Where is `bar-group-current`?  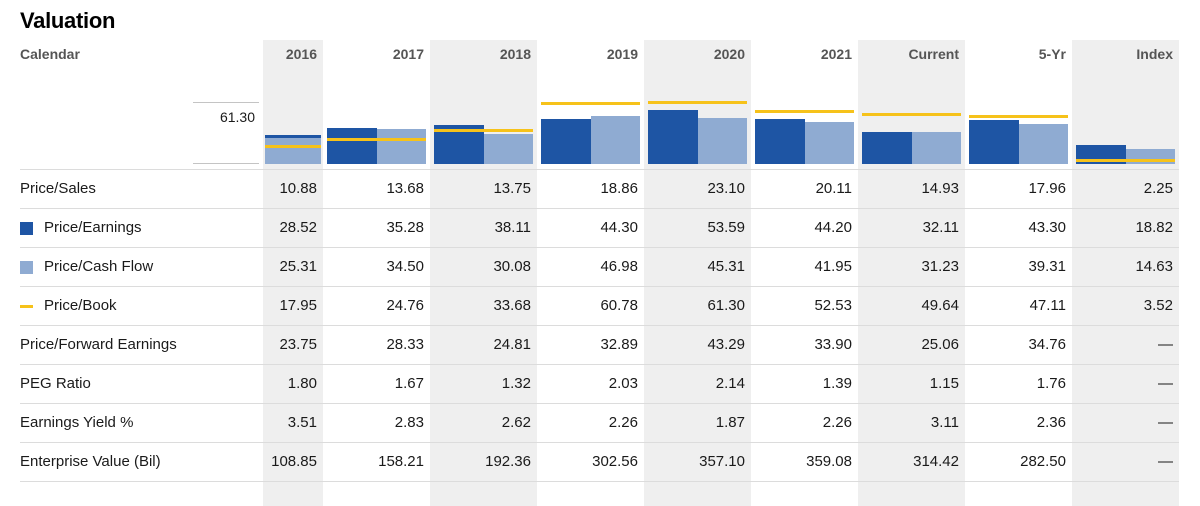
bar-group-current is located at coordinates (911, 148).